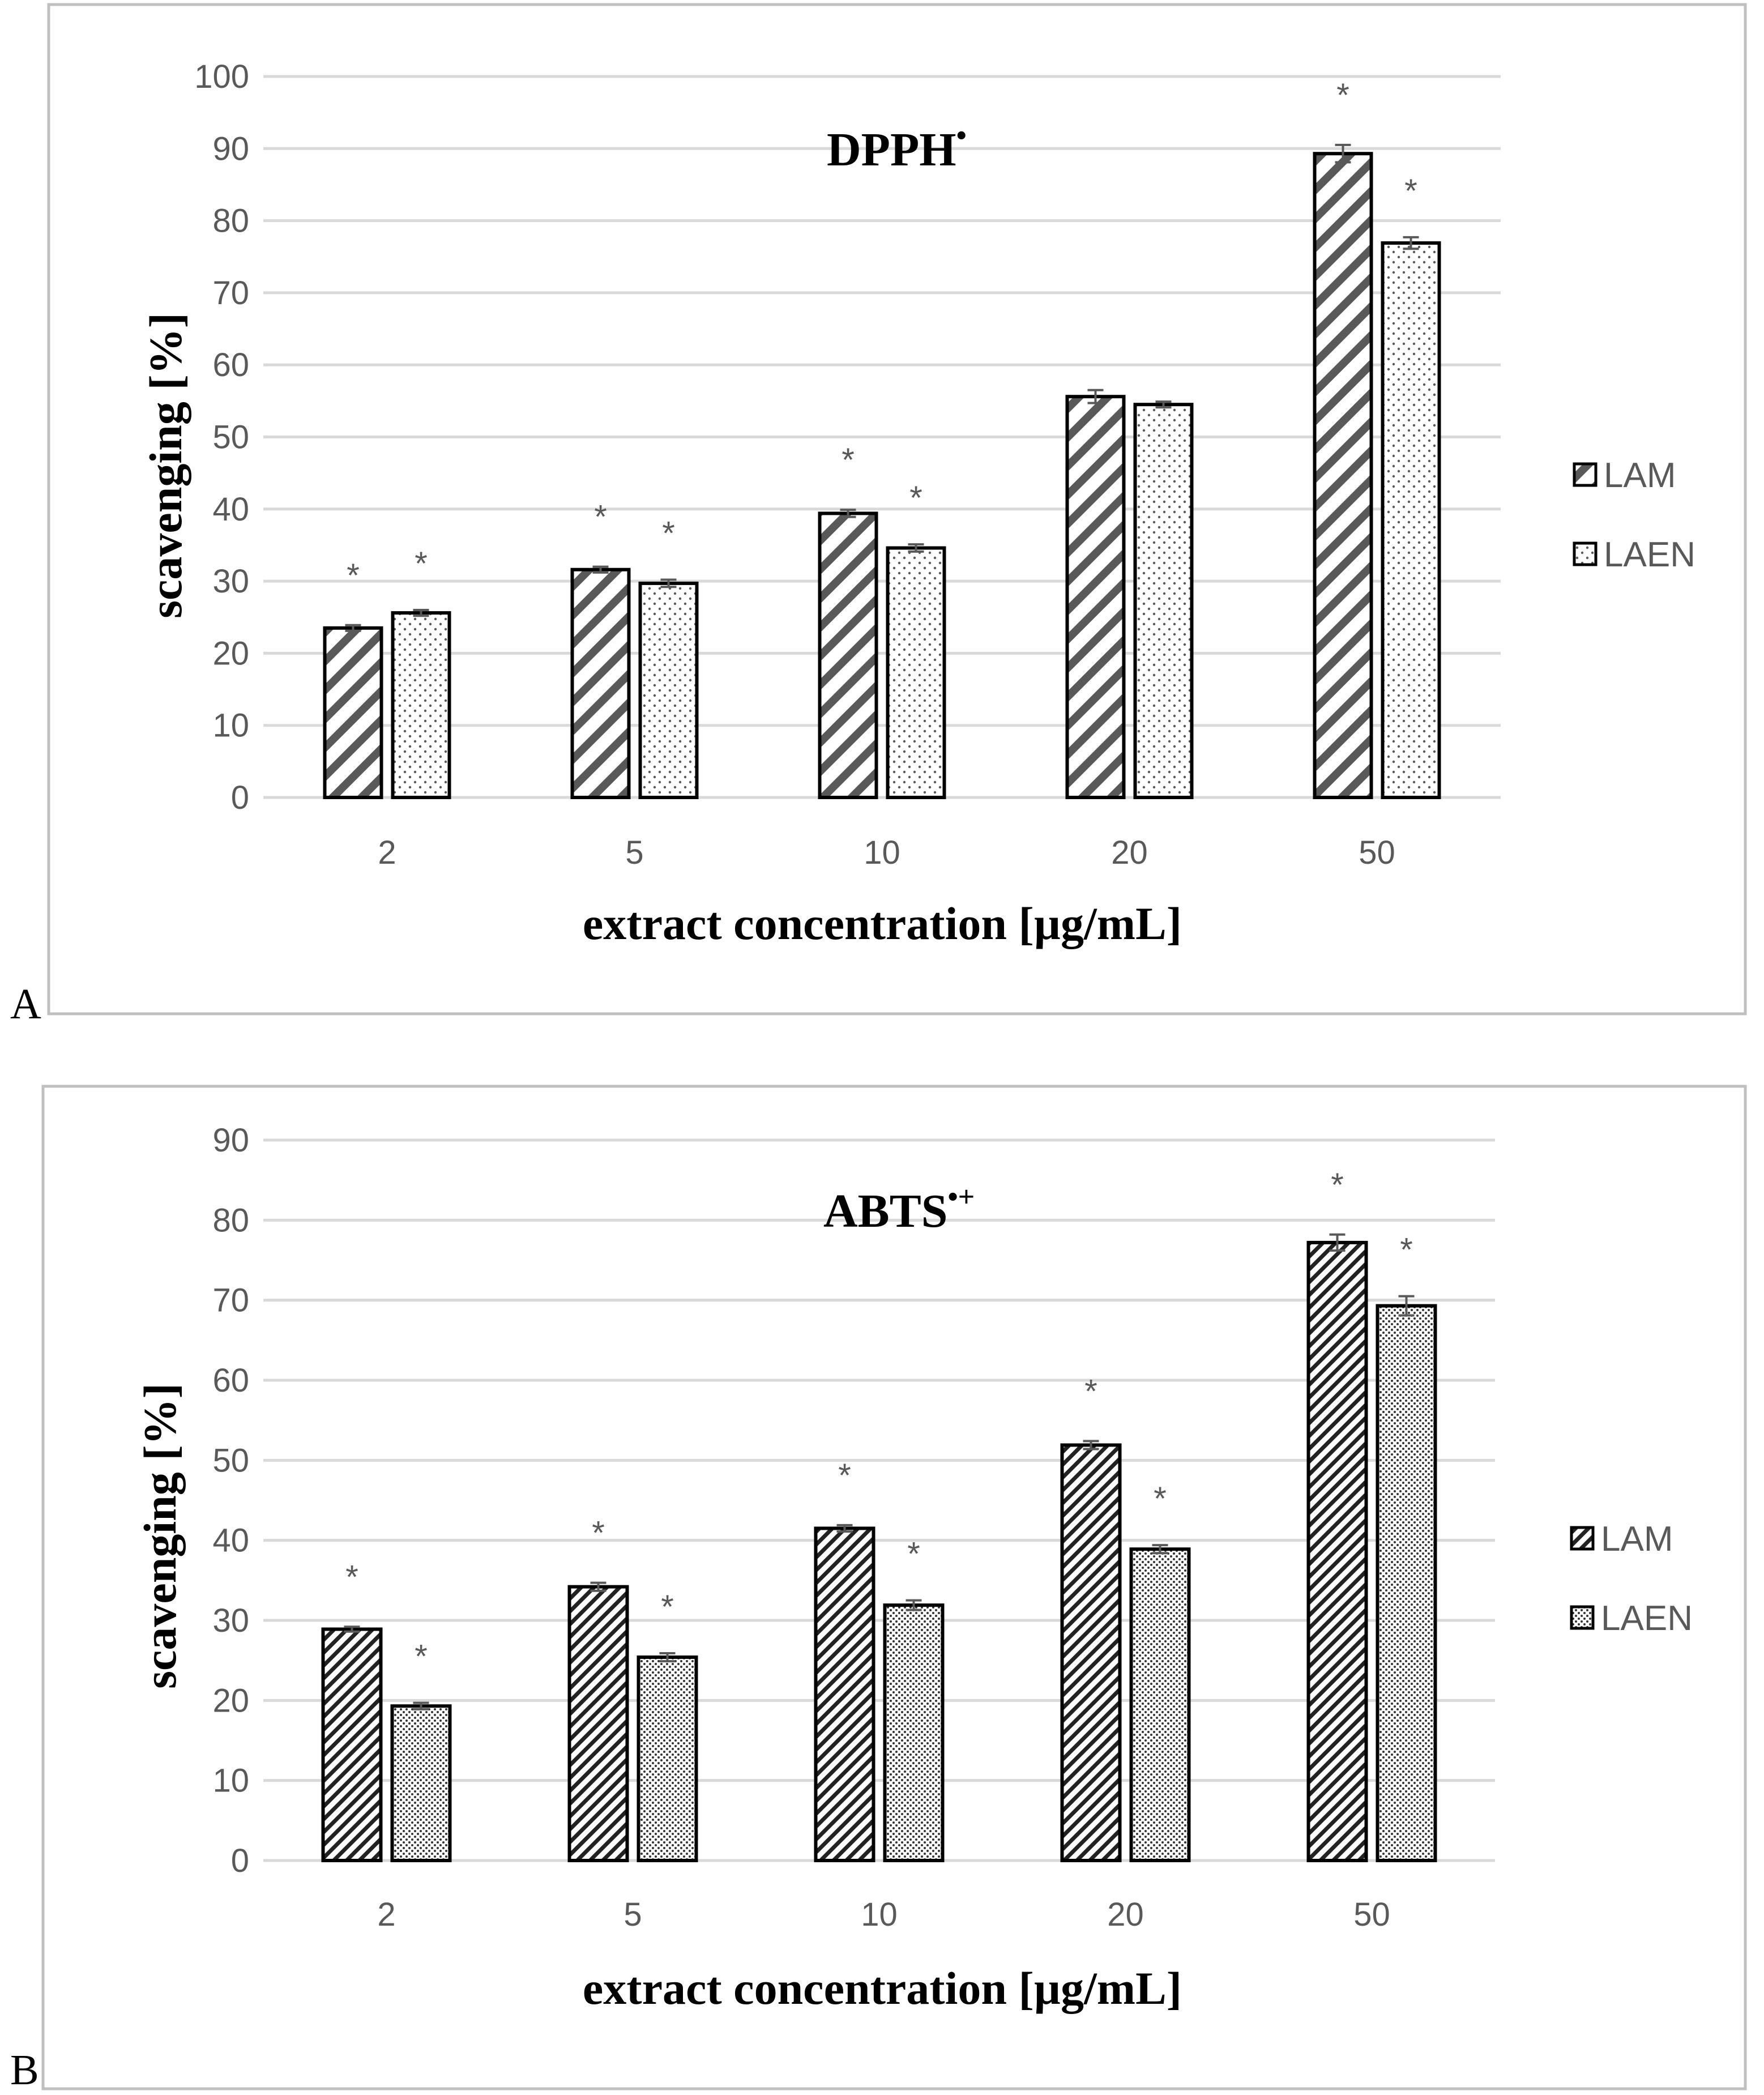 The width and height of the screenshot is (1764, 2095). I want to click on panel-a-x-tick-label: 5, so click(634, 852).